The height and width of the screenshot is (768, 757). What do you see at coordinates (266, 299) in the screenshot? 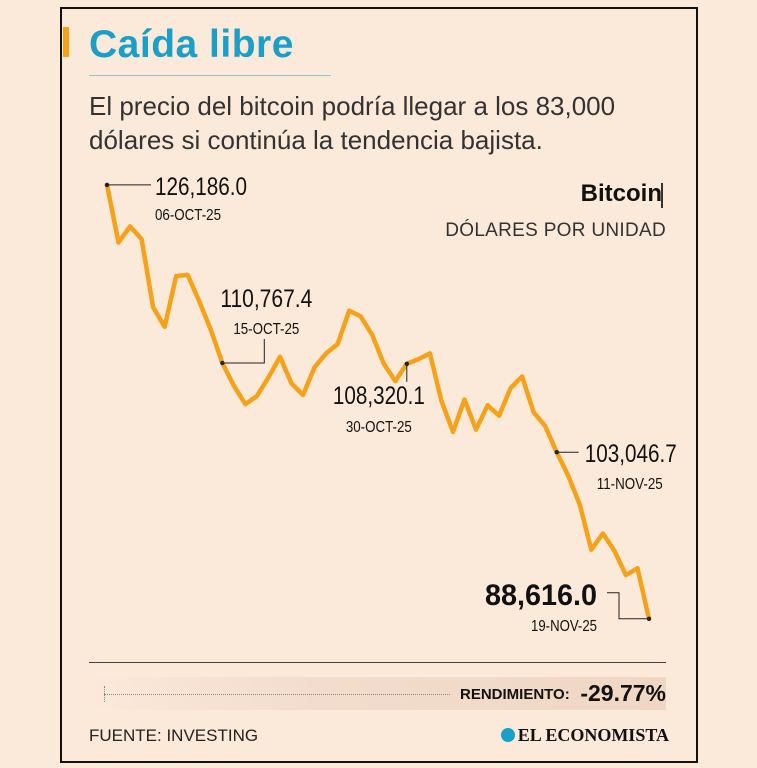
I see `annotation-value: 110,767.4` at bounding box center [266, 299].